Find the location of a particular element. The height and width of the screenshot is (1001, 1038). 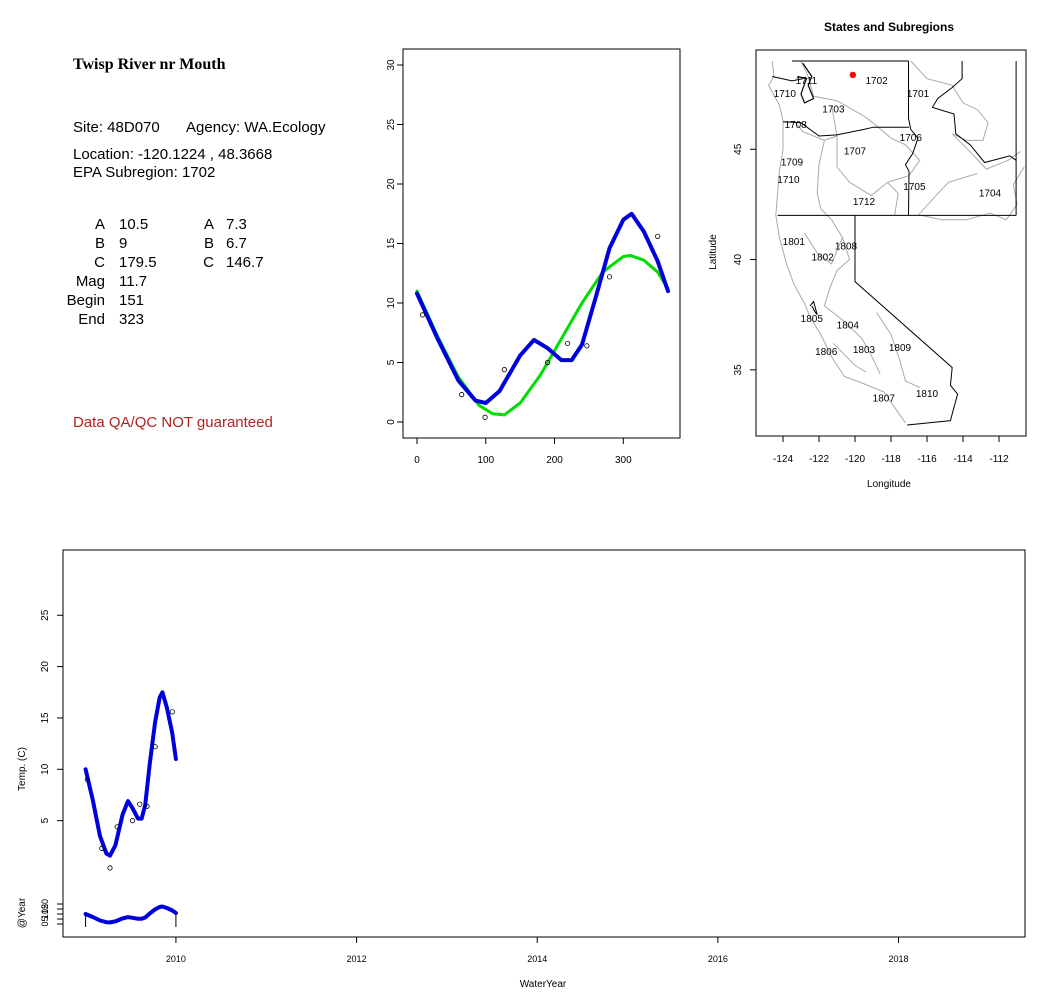

subregion-label: 1706 is located at coordinates (911, 138).